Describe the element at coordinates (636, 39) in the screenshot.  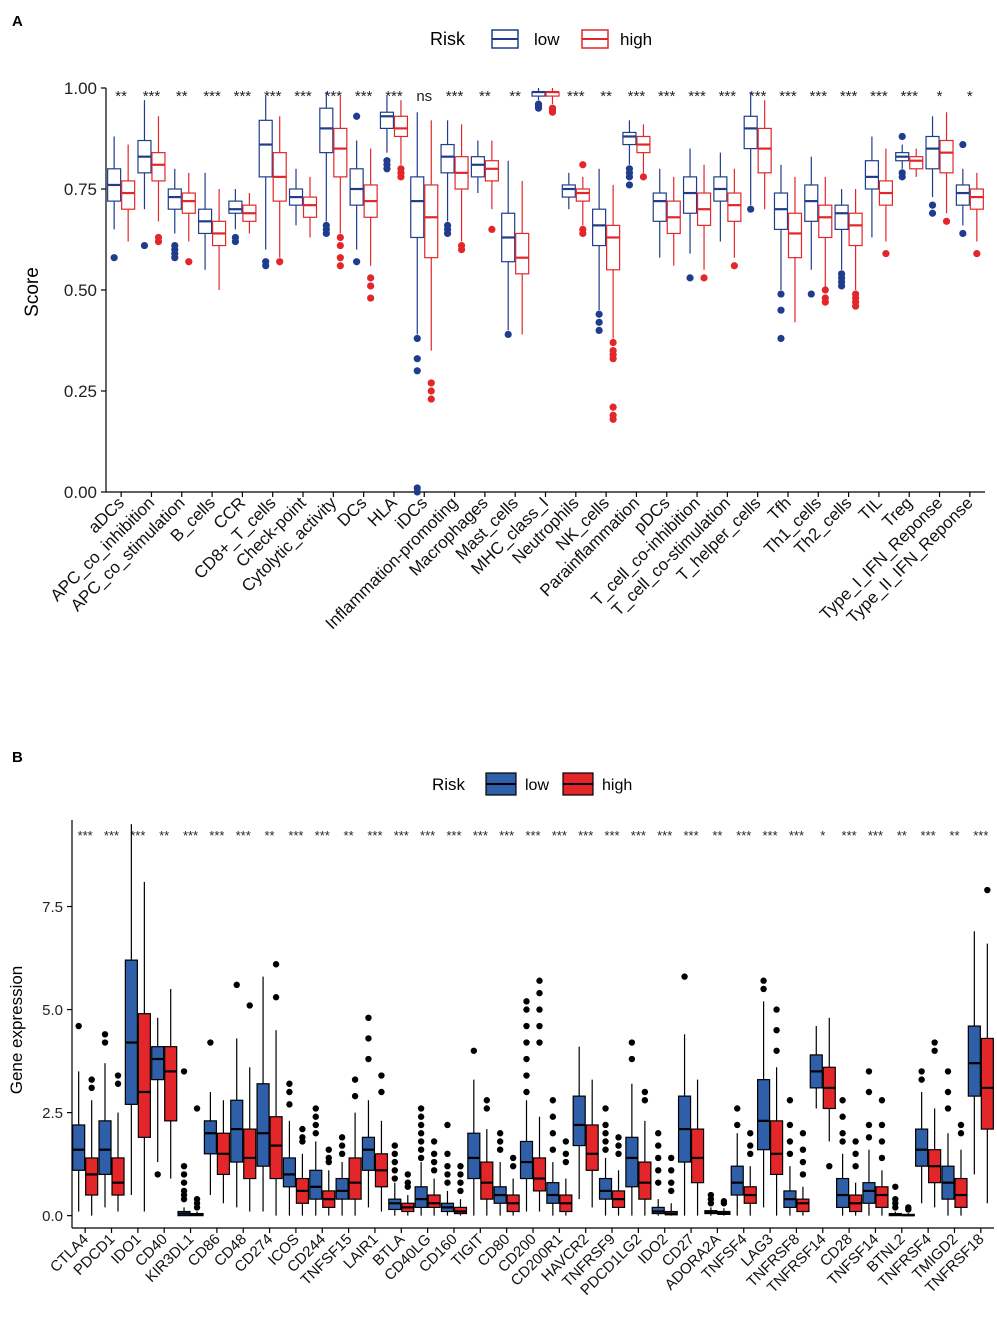
I see `panel-a-legend-high-label: high` at that location.